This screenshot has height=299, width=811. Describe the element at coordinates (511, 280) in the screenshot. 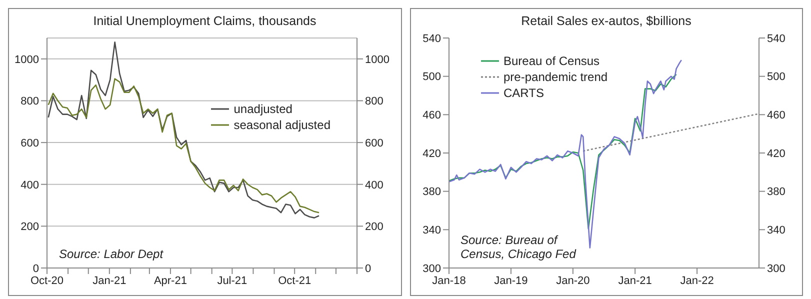

I see `x-tick-label: Jan-19` at that location.